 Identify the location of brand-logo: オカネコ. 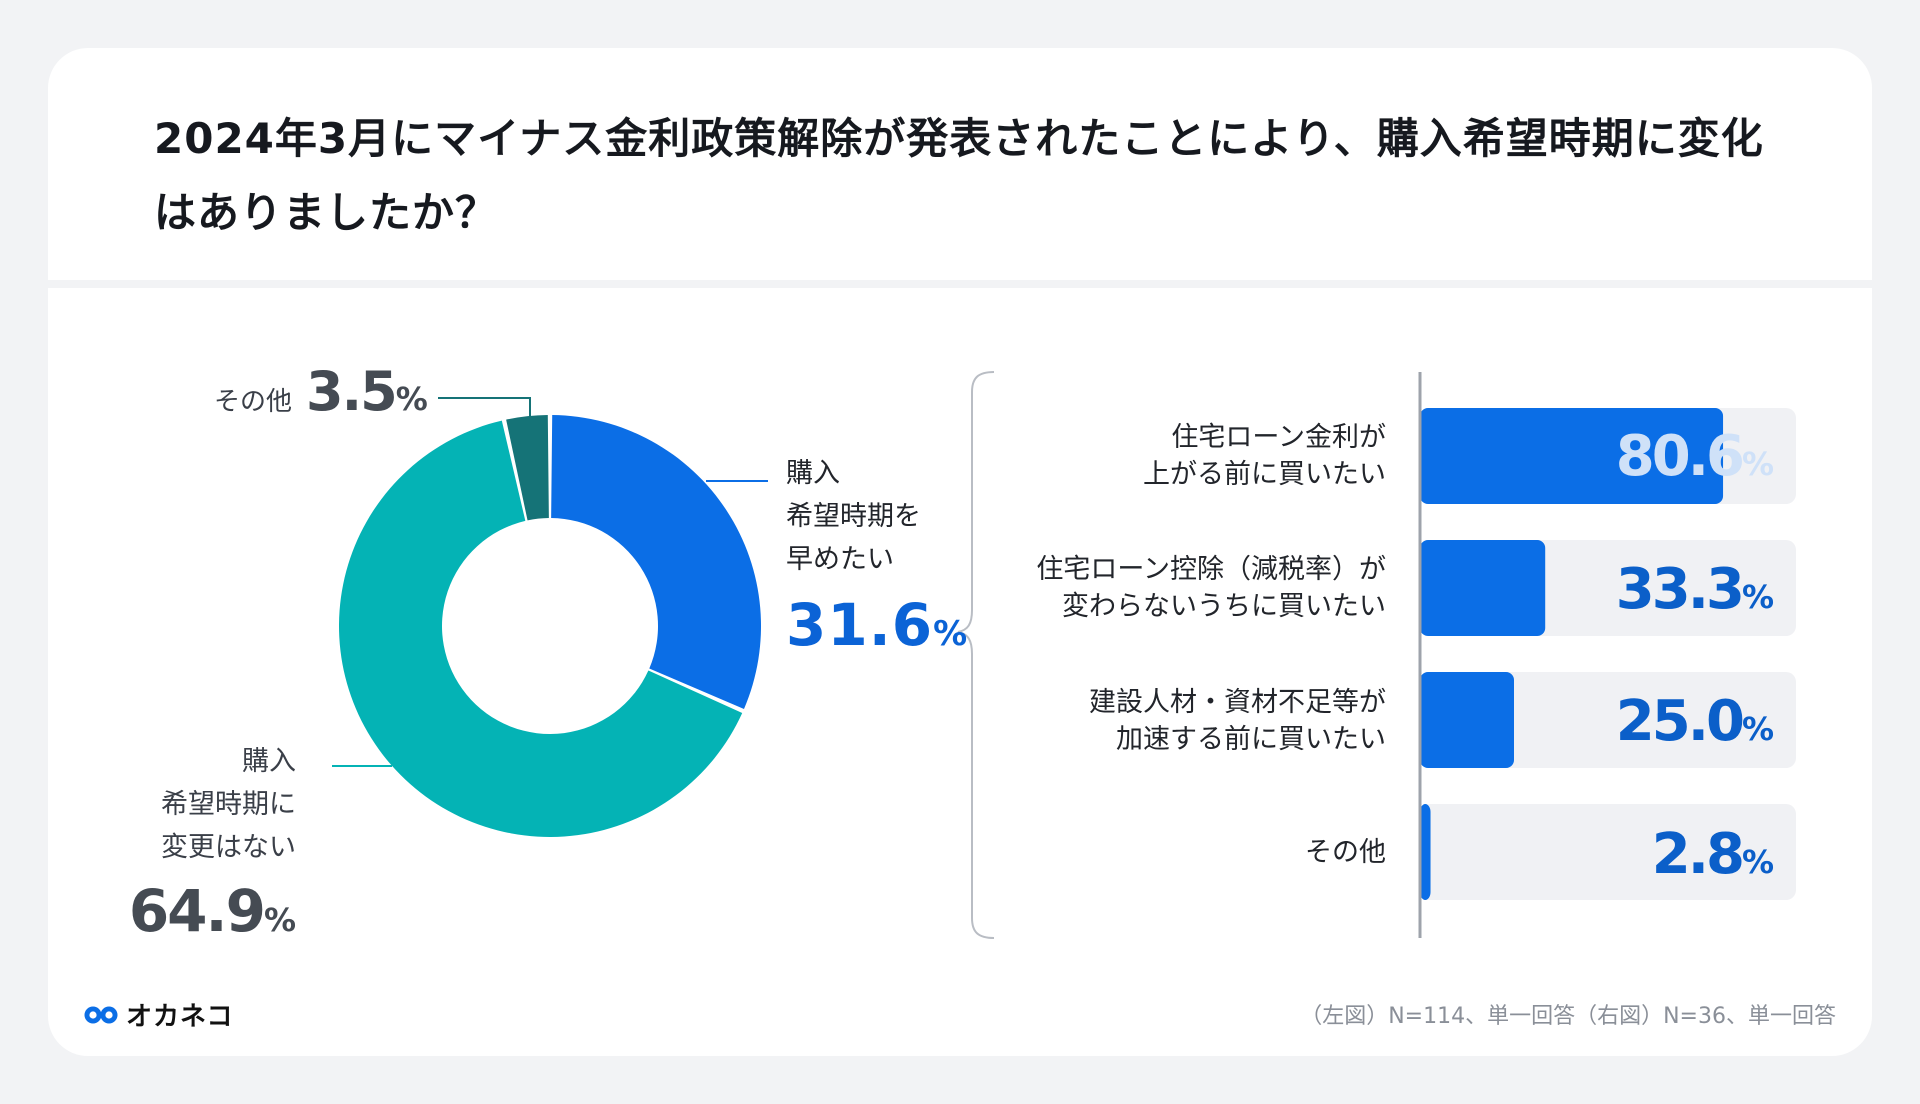
(158, 1014).